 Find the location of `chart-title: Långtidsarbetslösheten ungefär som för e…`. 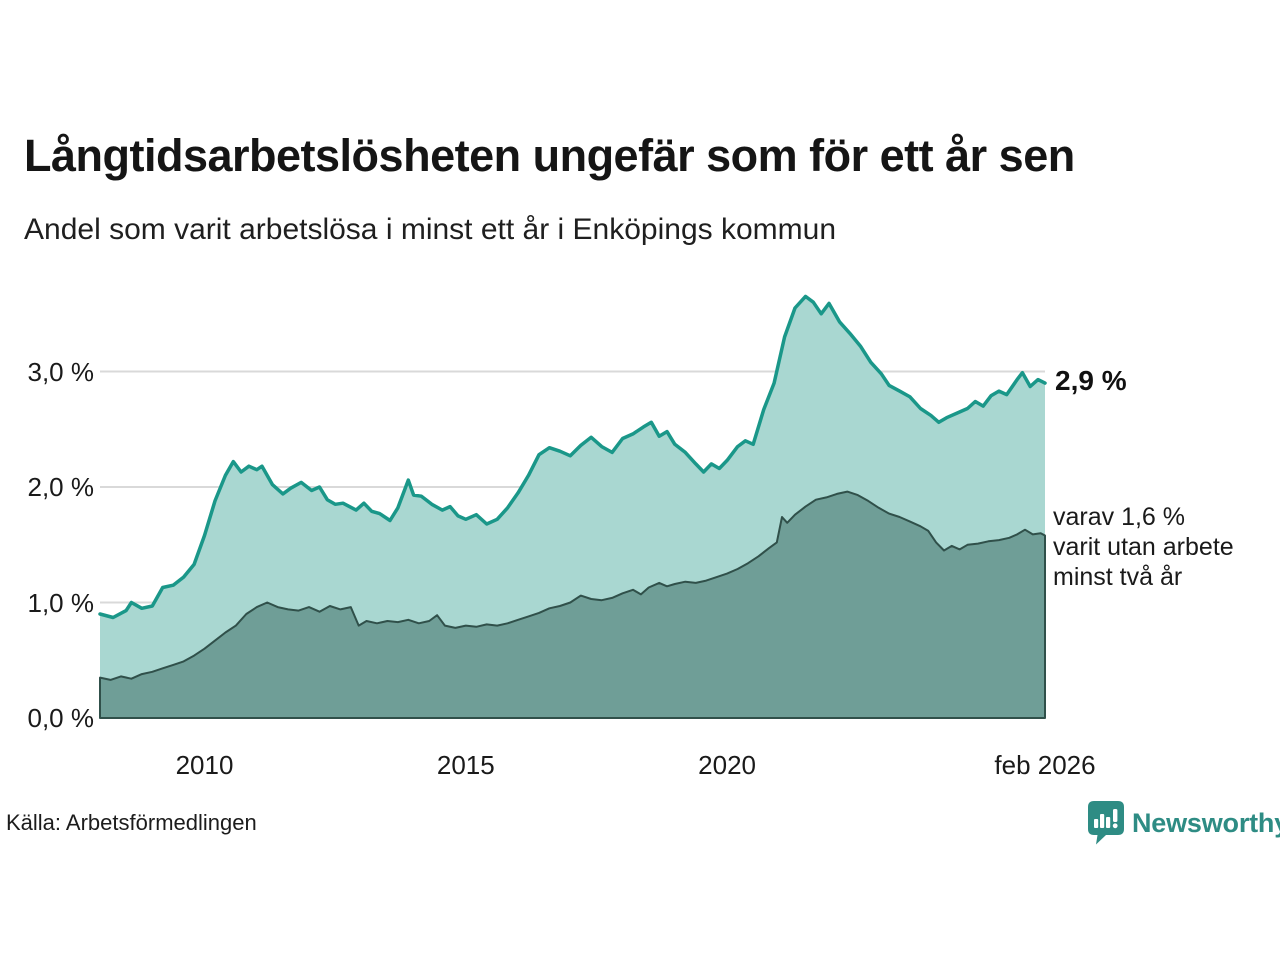

chart-title: Långtidsarbetslösheten ungefär som för e… is located at coordinates (549, 155).